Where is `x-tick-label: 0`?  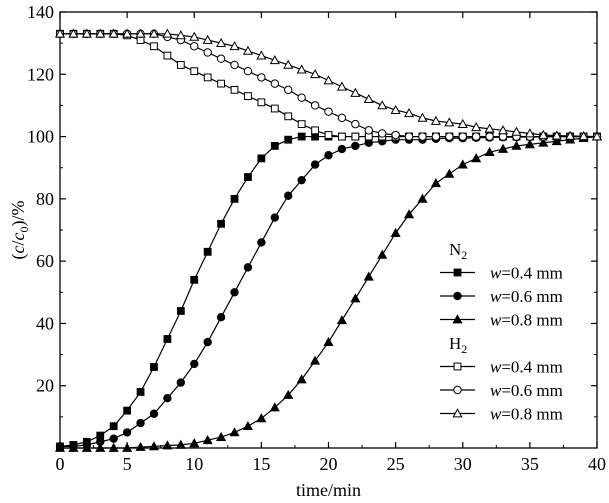
x-tick-label: 0 is located at coordinates (60, 464).